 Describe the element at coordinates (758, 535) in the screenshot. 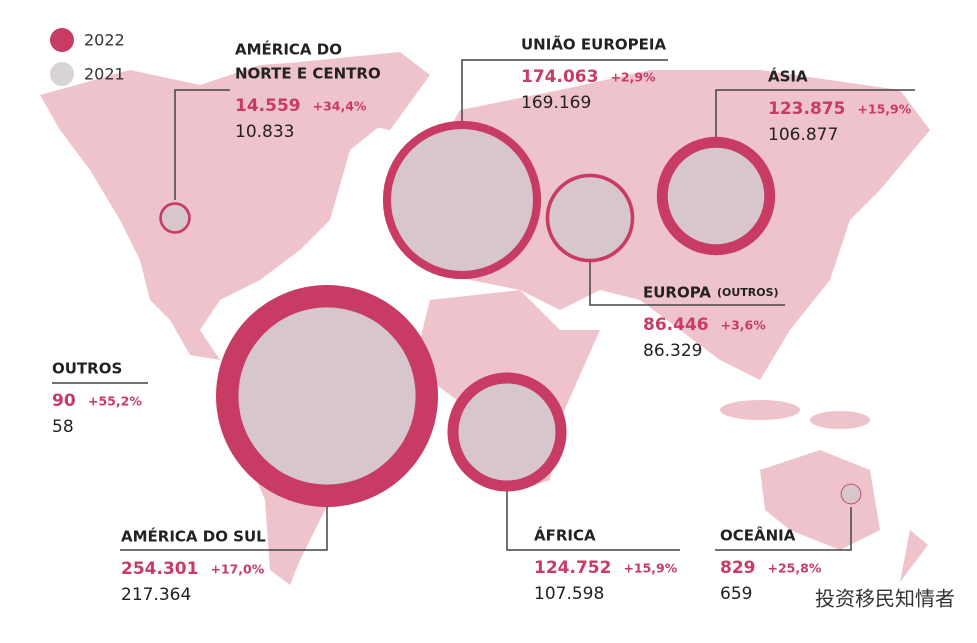

I see `region-name: OCEÂNIA` at that location.